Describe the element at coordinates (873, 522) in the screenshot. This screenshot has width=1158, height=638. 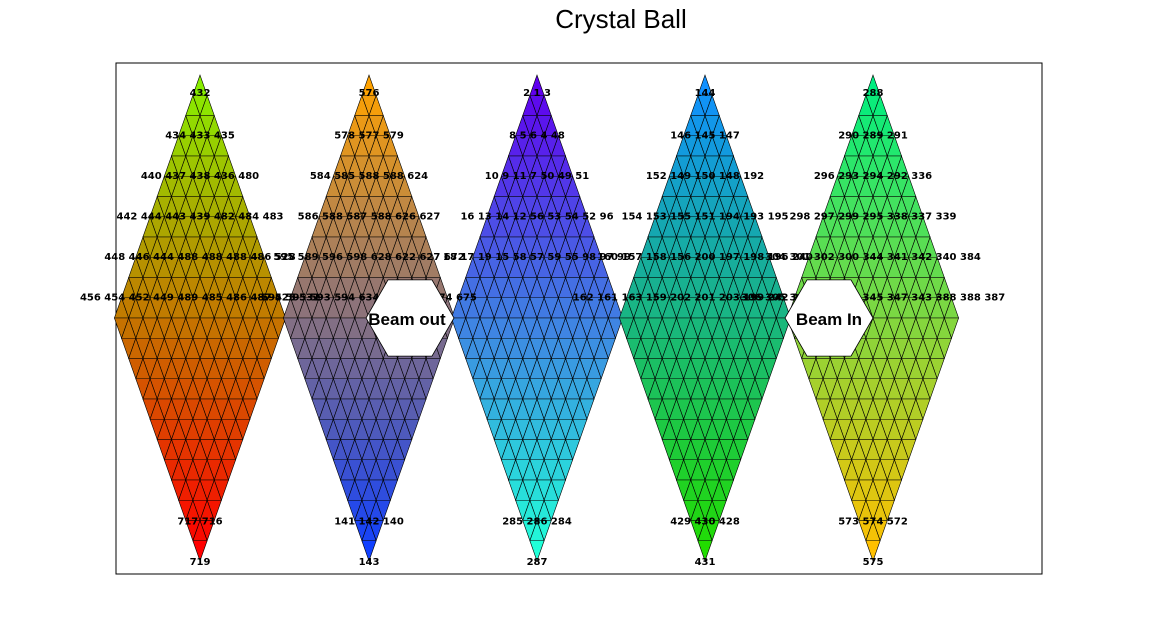
I see `crystal-bottom-label: 573 574 572` at that location.